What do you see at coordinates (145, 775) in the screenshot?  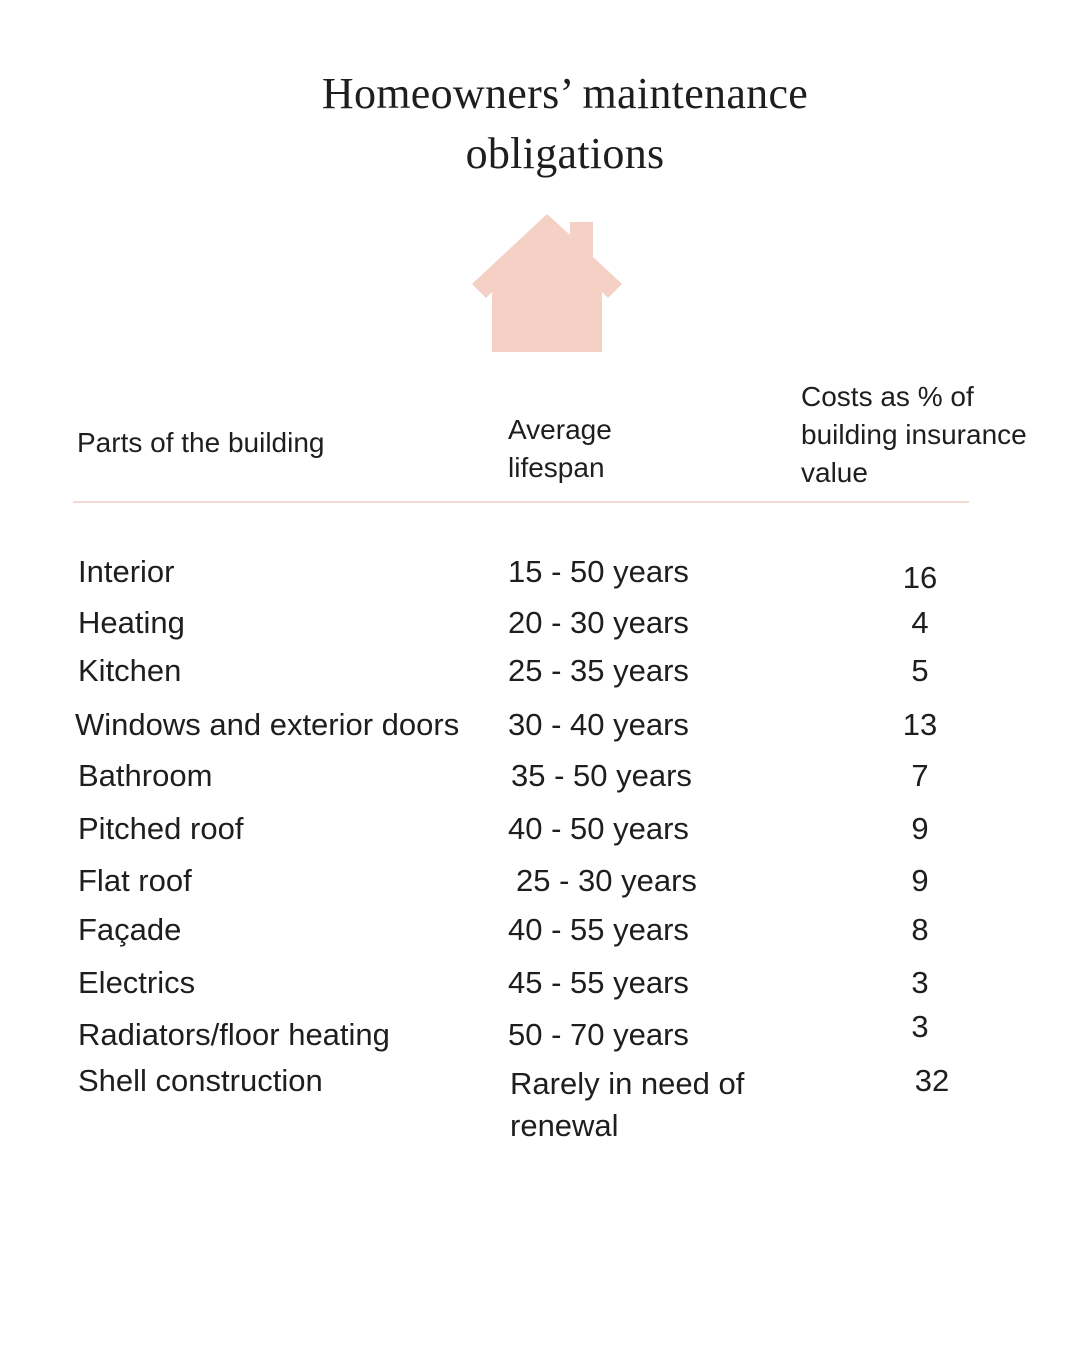 I see `row-part: Bathroom` at bounding box center [145, 775].